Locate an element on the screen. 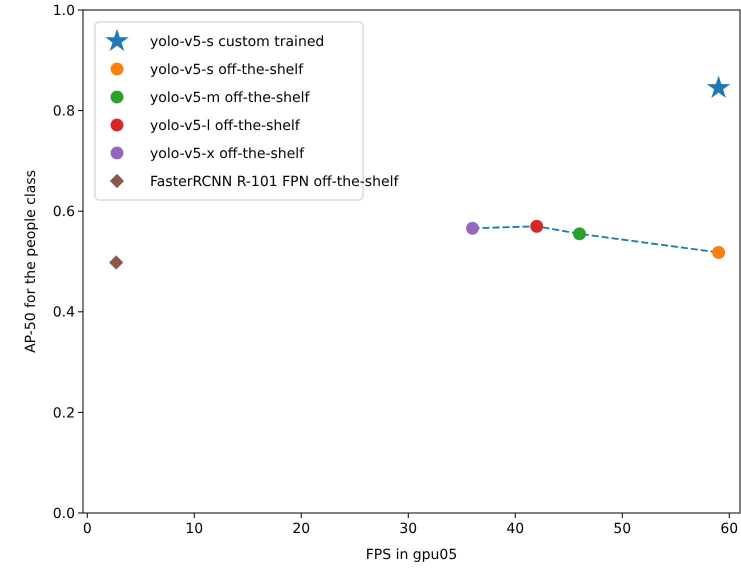  x-tick-label: 10 is located at coordinates (194, 529).